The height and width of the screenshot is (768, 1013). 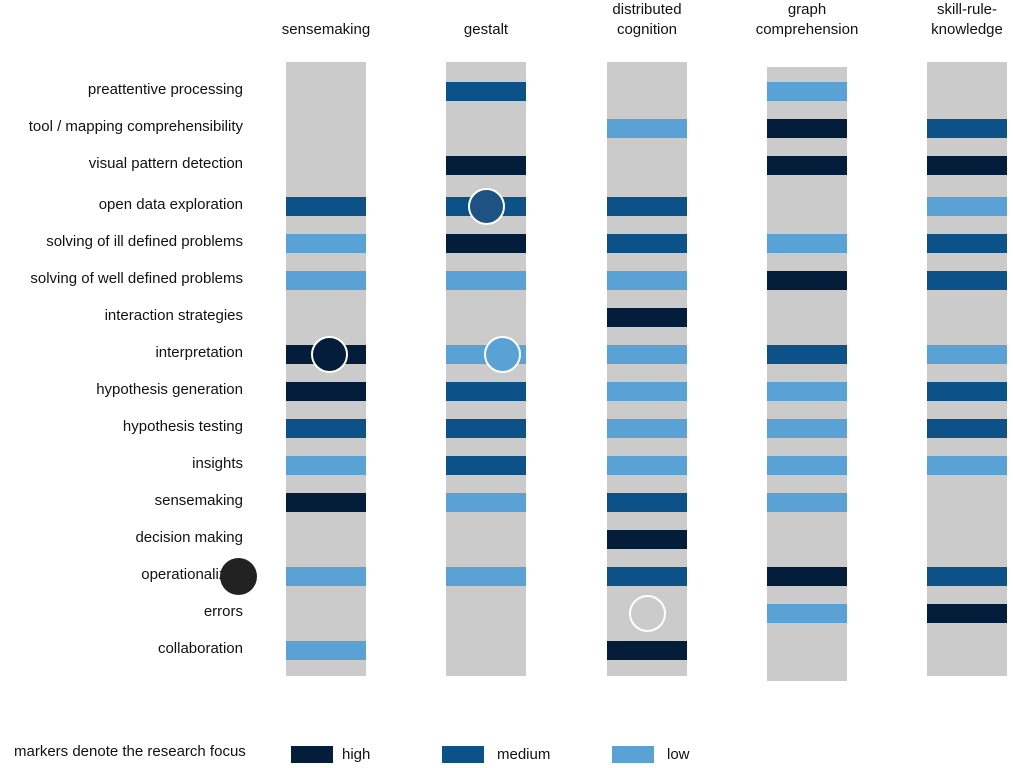 I want to click on row-label: visual pattern detection, so click(x=165, y=163).